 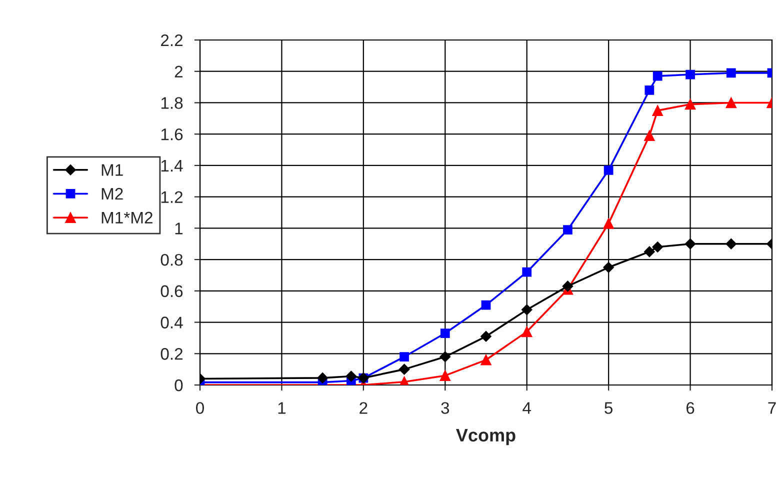 What do you see at coordinates (179, 228) in the screenshot?
I see `y-tick-label: 1` at bounding box center [179, 228].